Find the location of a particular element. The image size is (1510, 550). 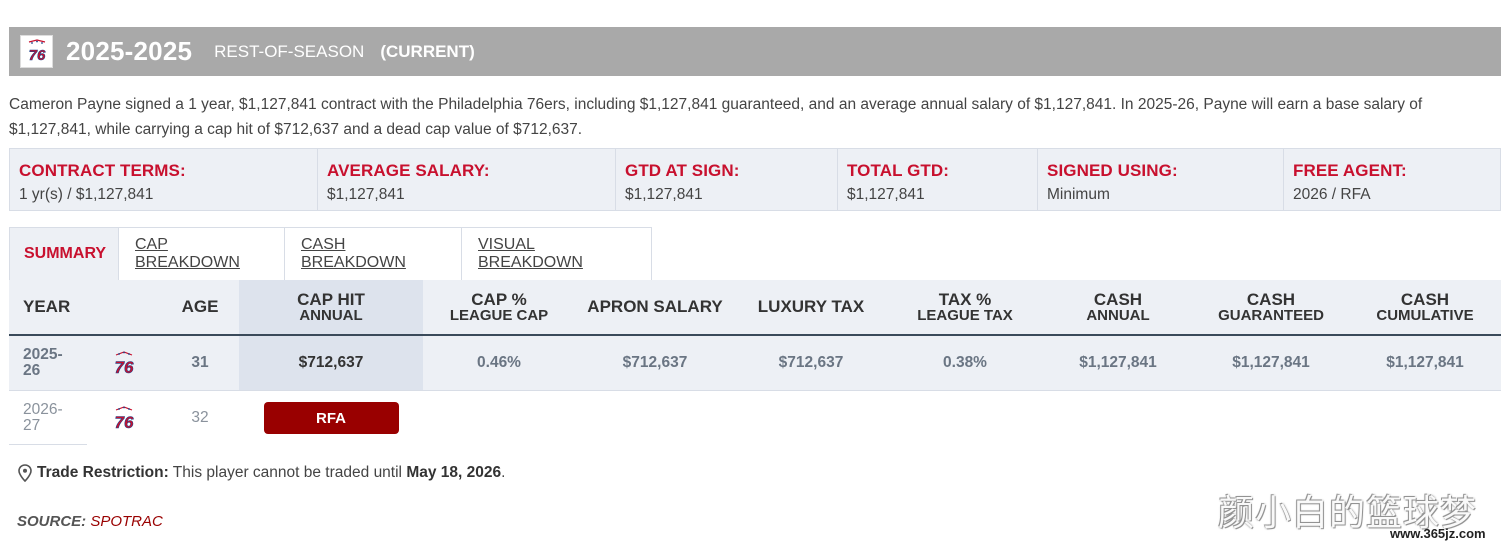

tab-summary: SUMMARY is located at coordinates (64, 254).